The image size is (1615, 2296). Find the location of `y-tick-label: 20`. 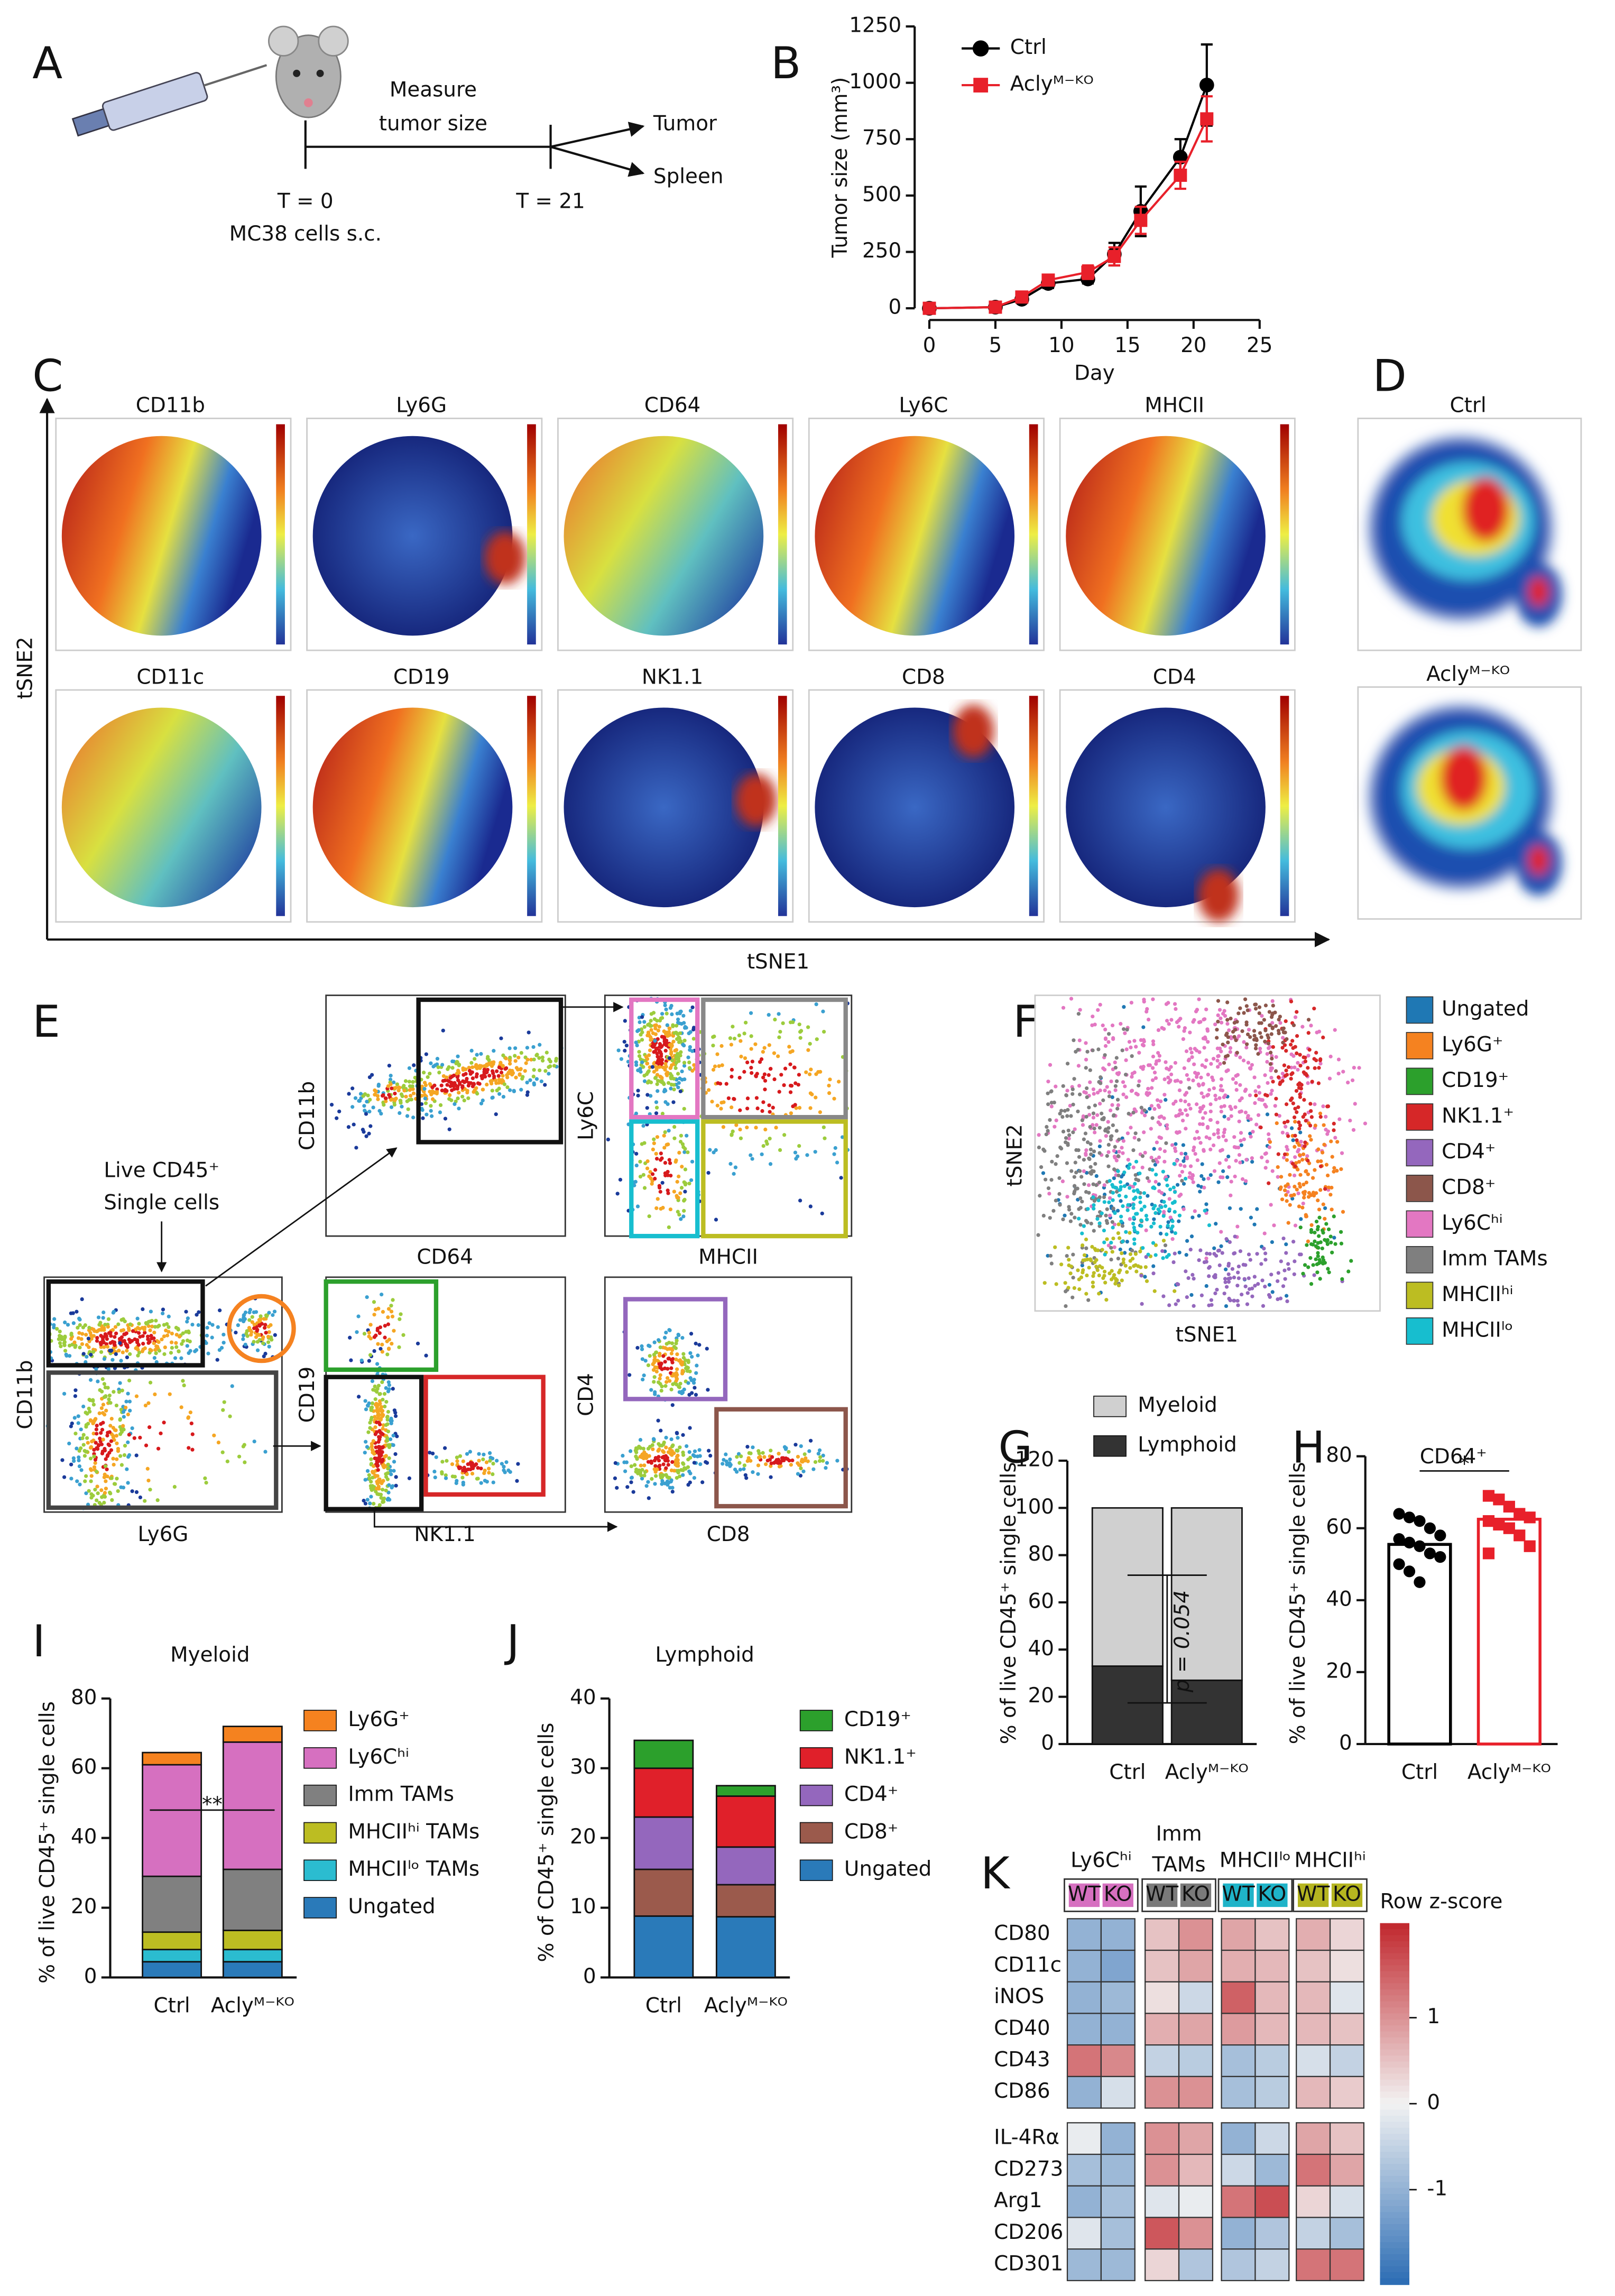

y-tick-label: 20 is located at coordinates (1339, 1671).